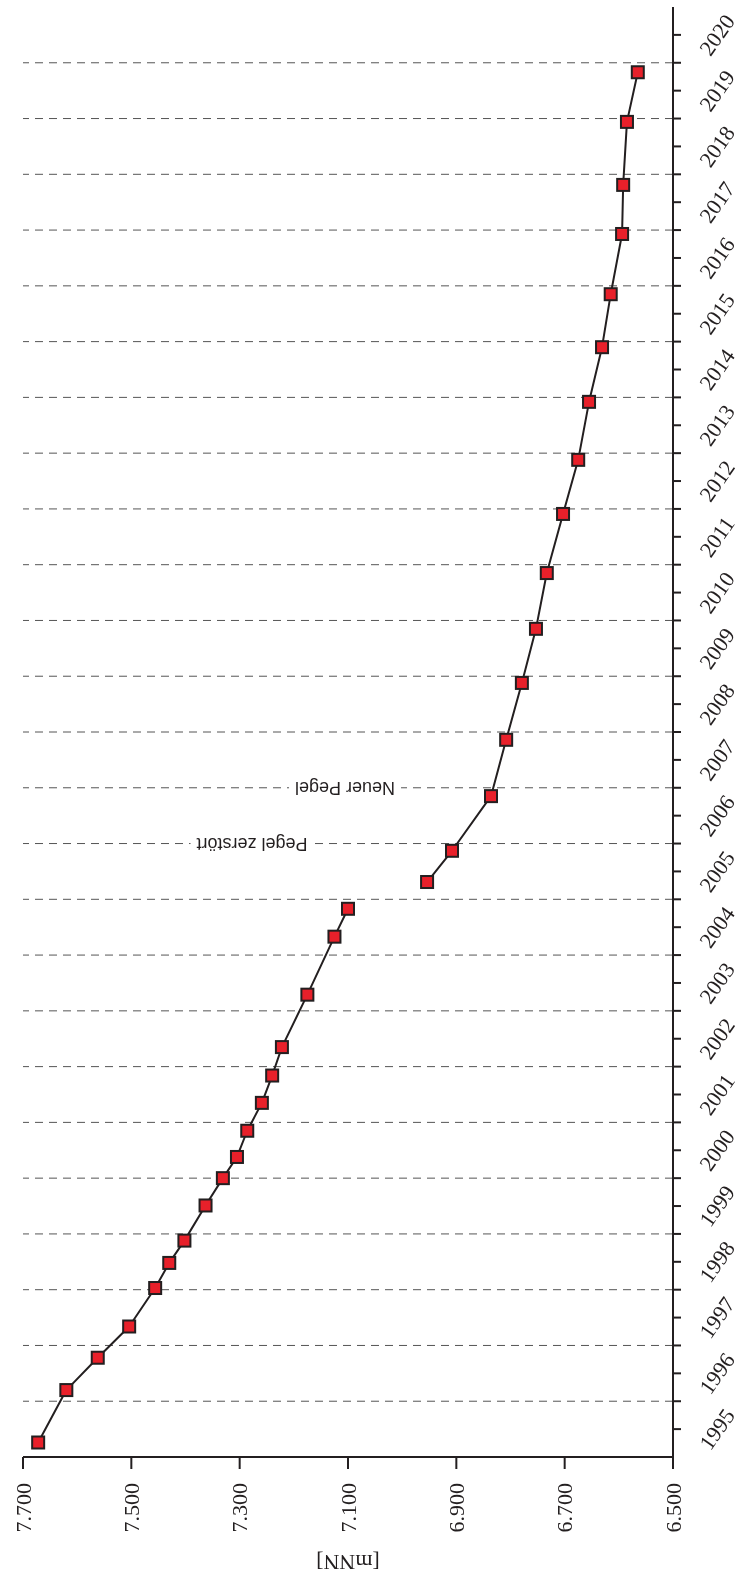 The height and width of the screenshot is (1581, 753). Describe the element at coordinates (456, 1508) in the screenshot. I see `x-tick-label: 6.900` at that location.